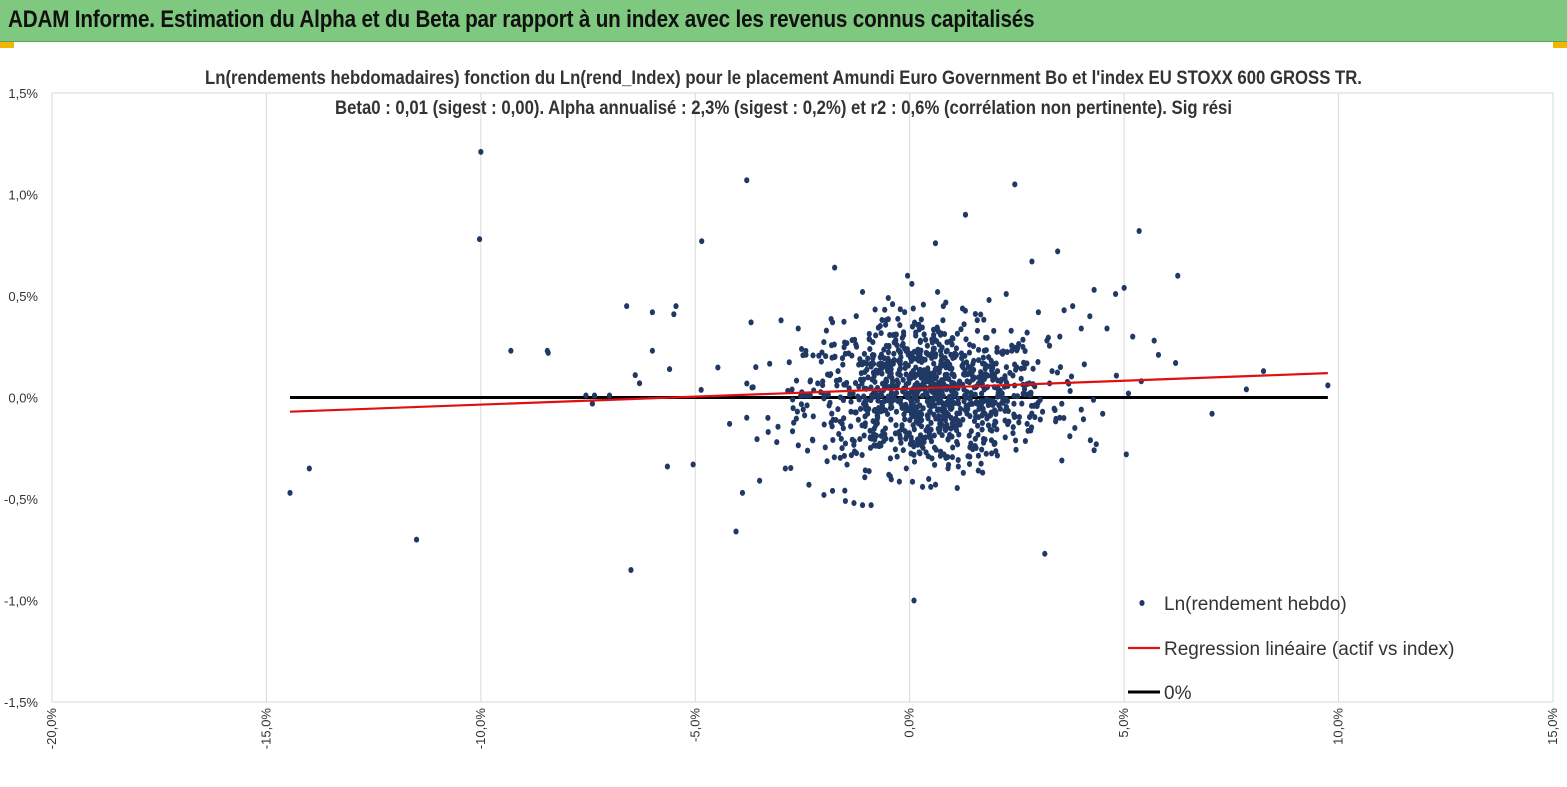 This screenshot has height=787, width=1567. Describe the element at coordinates (21, 601) in the screenshot. I see `y-tick-label: -1,0%` at that location.